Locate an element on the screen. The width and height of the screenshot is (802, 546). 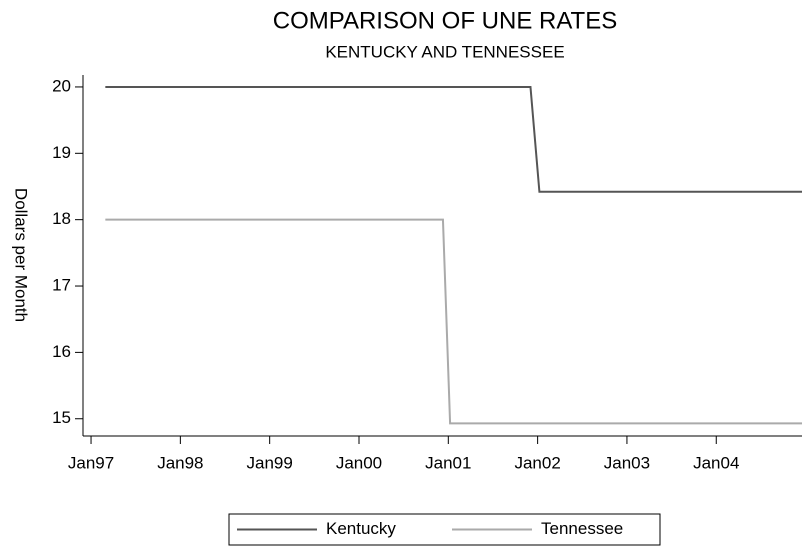
y-tick-label: 20 is located at coordinates (61, 85).